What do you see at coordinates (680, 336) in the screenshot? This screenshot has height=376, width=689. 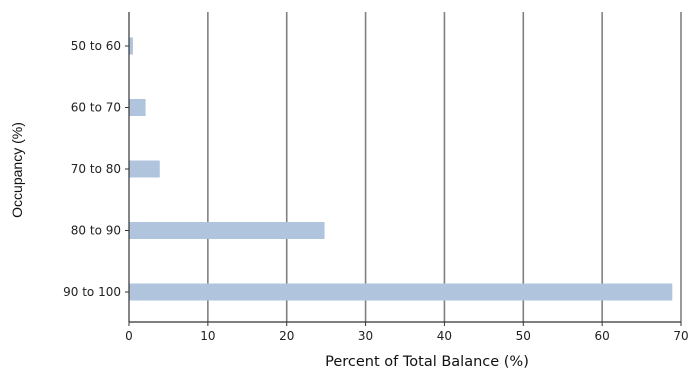 I see `xtick-label: 70` at bounding box center [680, 336].